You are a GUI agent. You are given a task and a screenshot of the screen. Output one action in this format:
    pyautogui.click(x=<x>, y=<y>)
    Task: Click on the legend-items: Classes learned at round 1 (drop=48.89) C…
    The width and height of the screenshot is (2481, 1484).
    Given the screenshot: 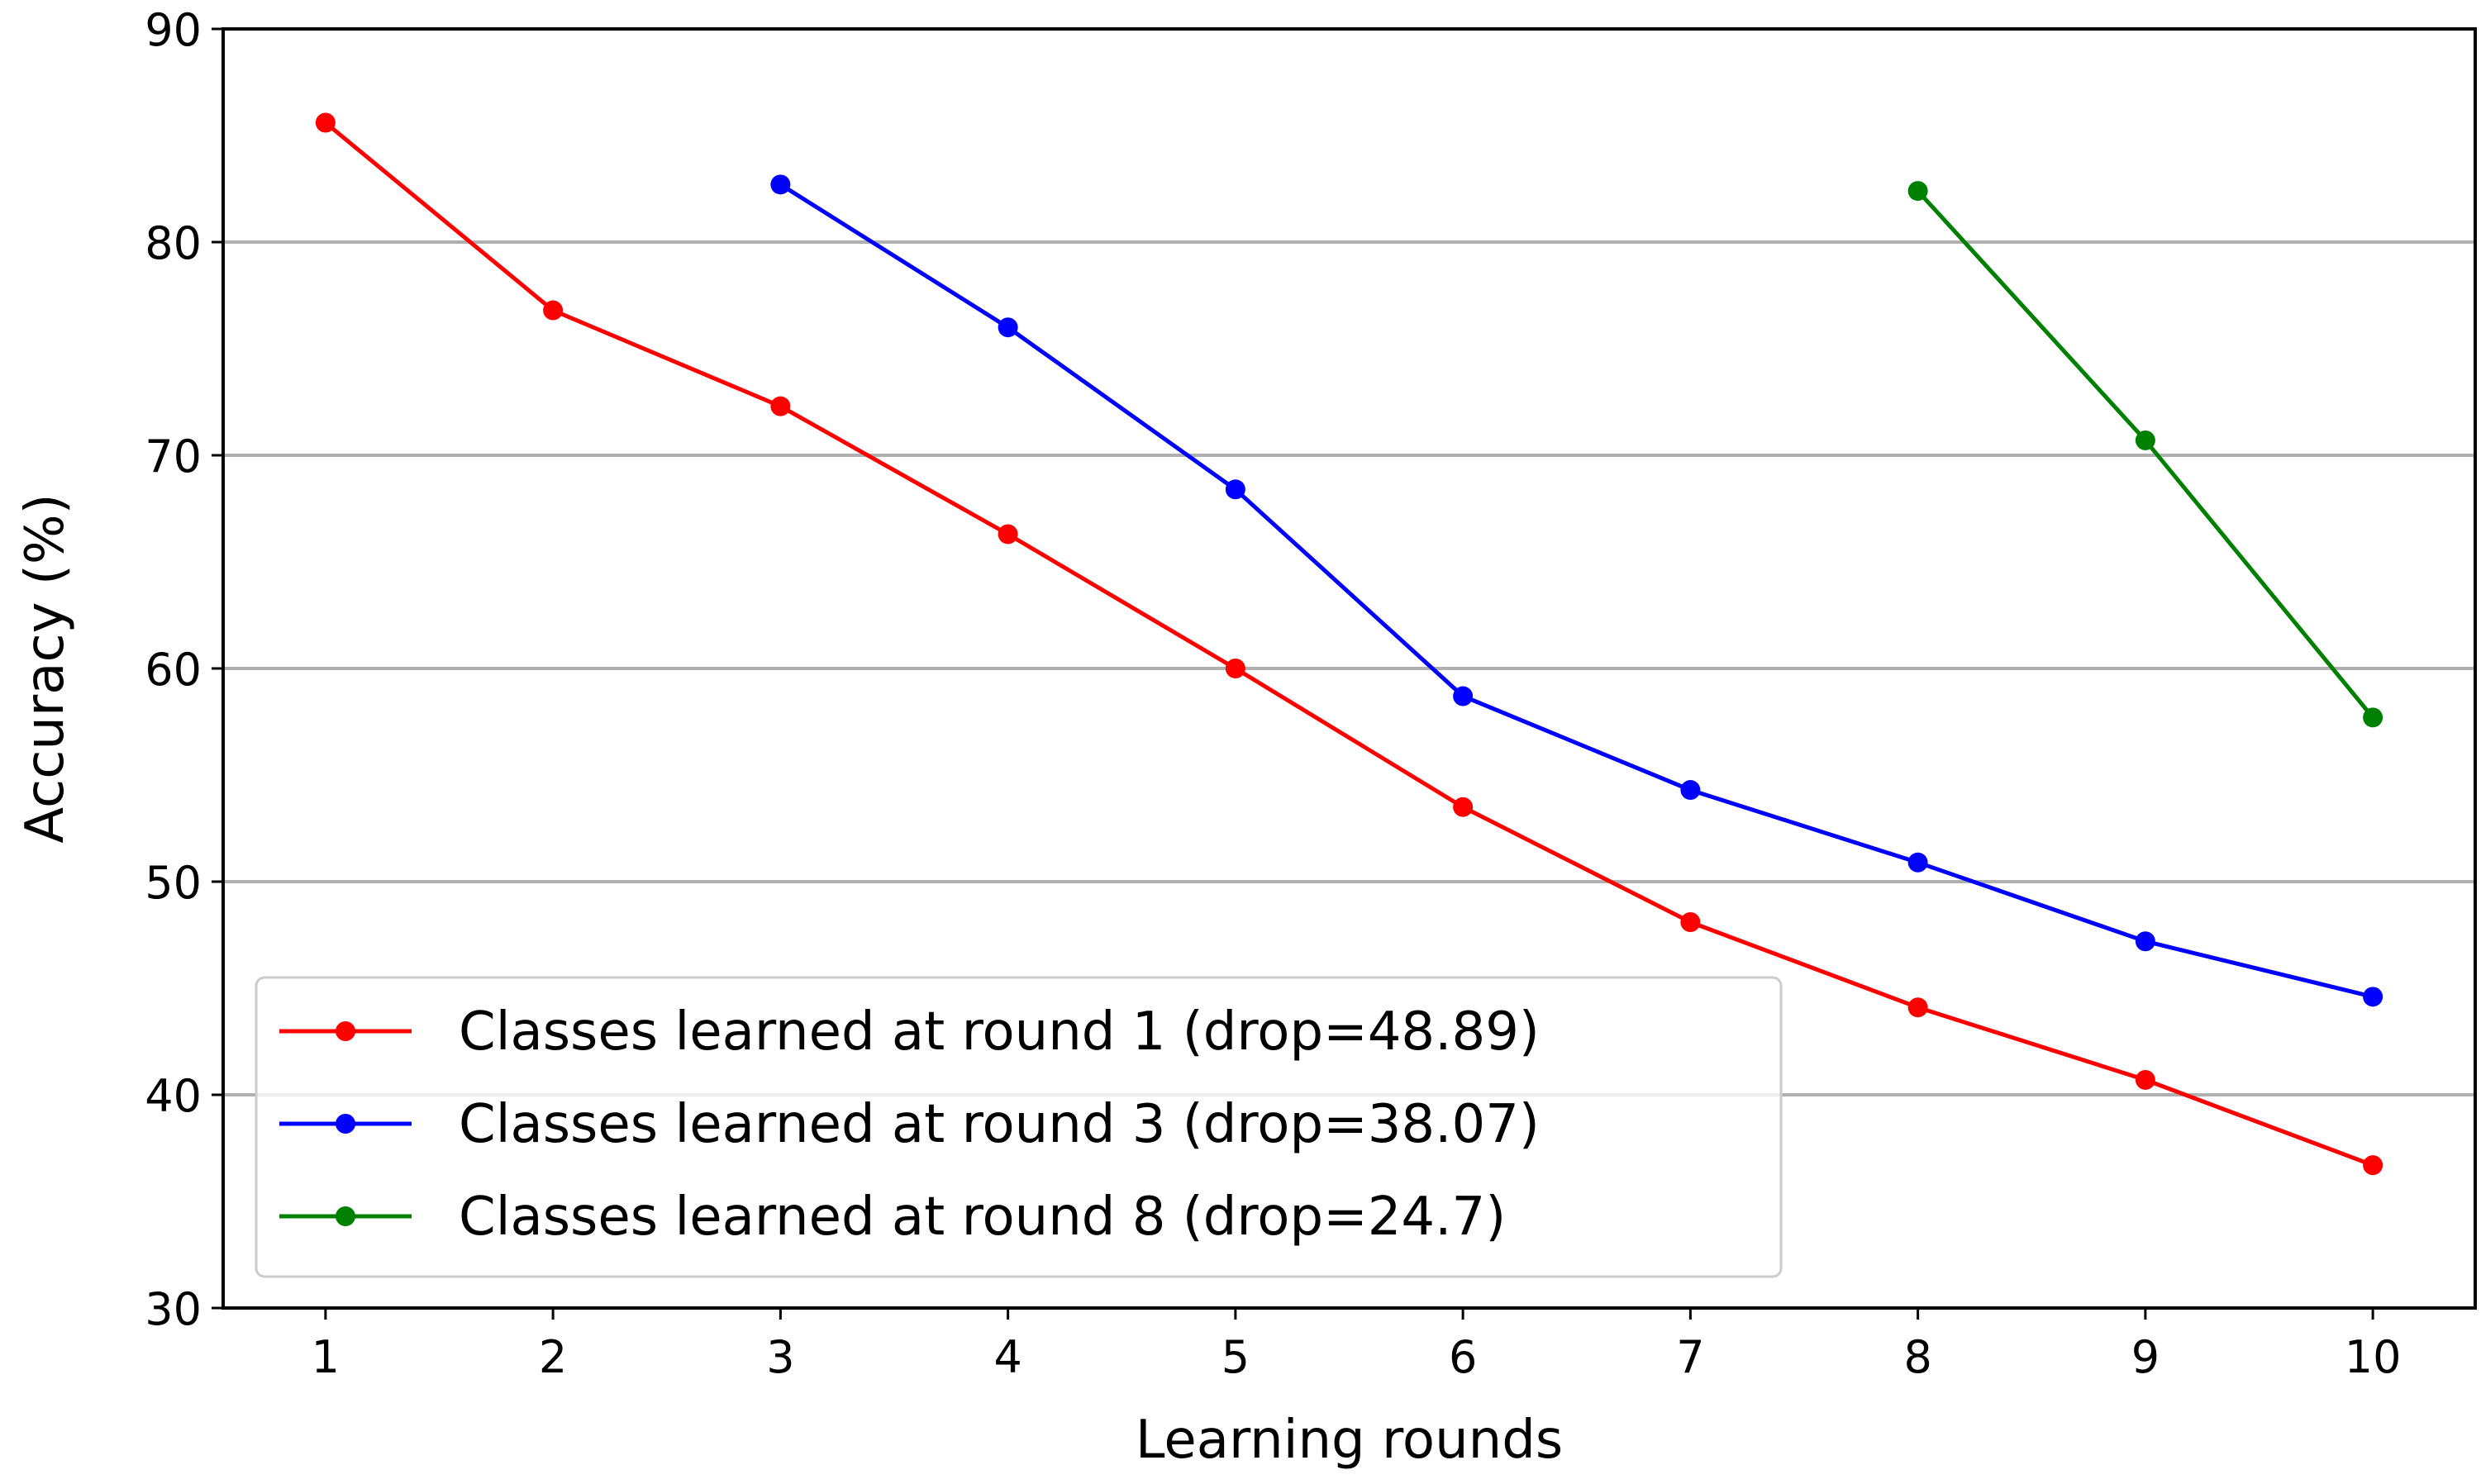 What is the action you would take?
    pyautogui.click(x=910, y=1124)
    